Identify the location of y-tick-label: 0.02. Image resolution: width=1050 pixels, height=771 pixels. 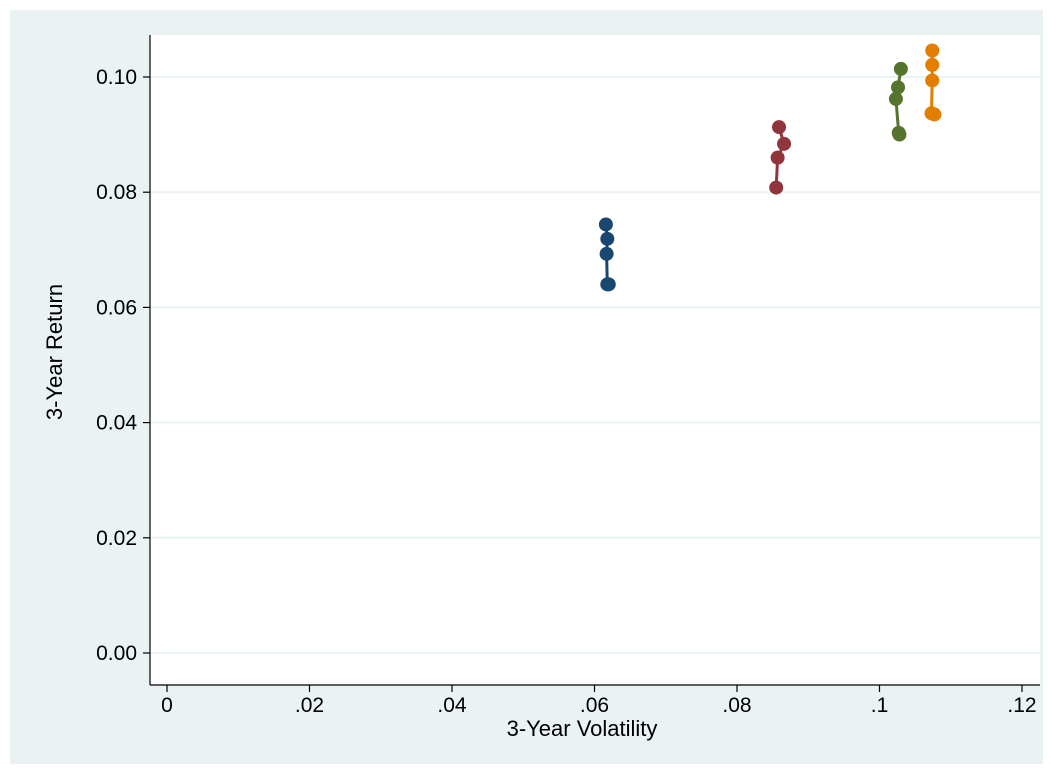
(116, 538).